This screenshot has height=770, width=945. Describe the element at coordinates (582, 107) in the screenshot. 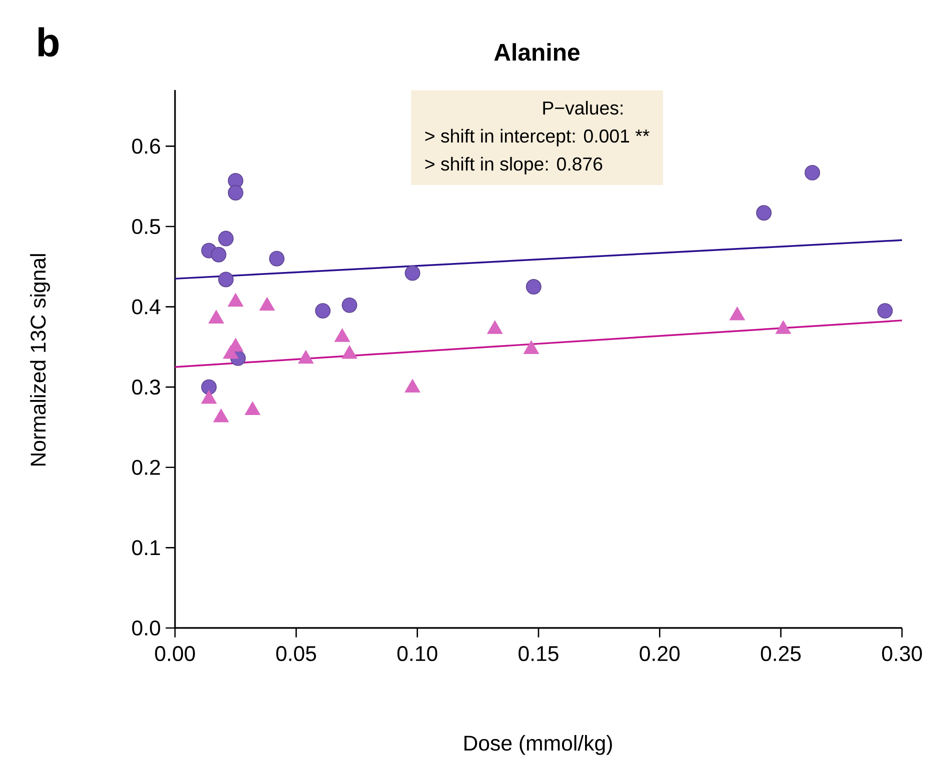

I see `annotation: P−values:` at that location.